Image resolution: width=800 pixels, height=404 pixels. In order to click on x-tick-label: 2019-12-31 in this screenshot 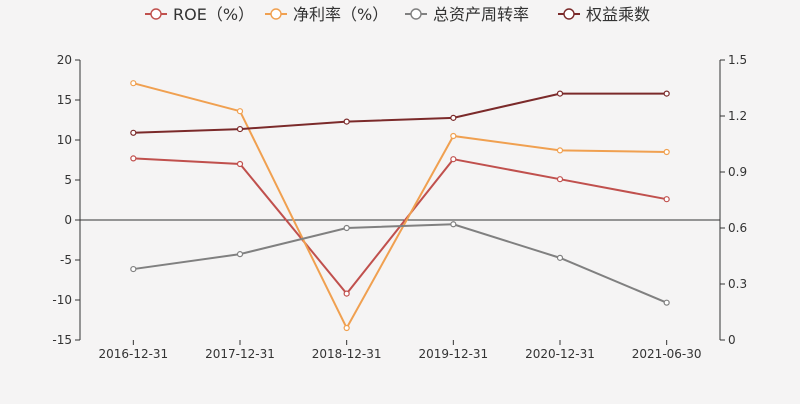, I will do `click(453, 354)`.